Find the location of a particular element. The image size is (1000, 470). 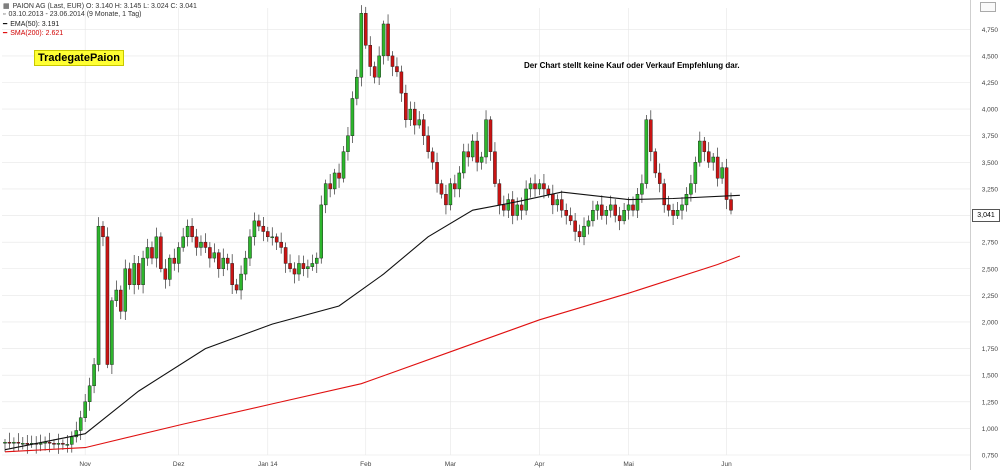

y-tick-label: 2,750 is located at coordinates (990, 243).